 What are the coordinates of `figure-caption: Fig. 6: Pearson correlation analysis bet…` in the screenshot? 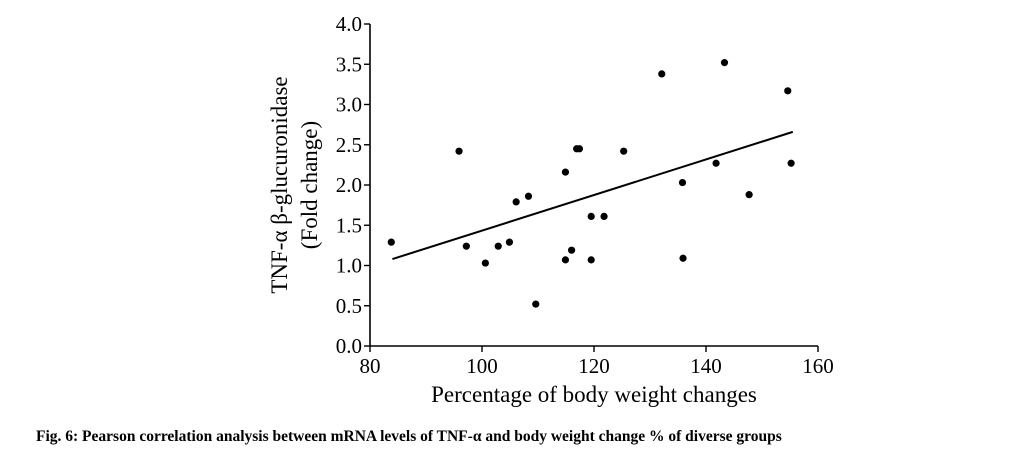 It's located at (409, 436).